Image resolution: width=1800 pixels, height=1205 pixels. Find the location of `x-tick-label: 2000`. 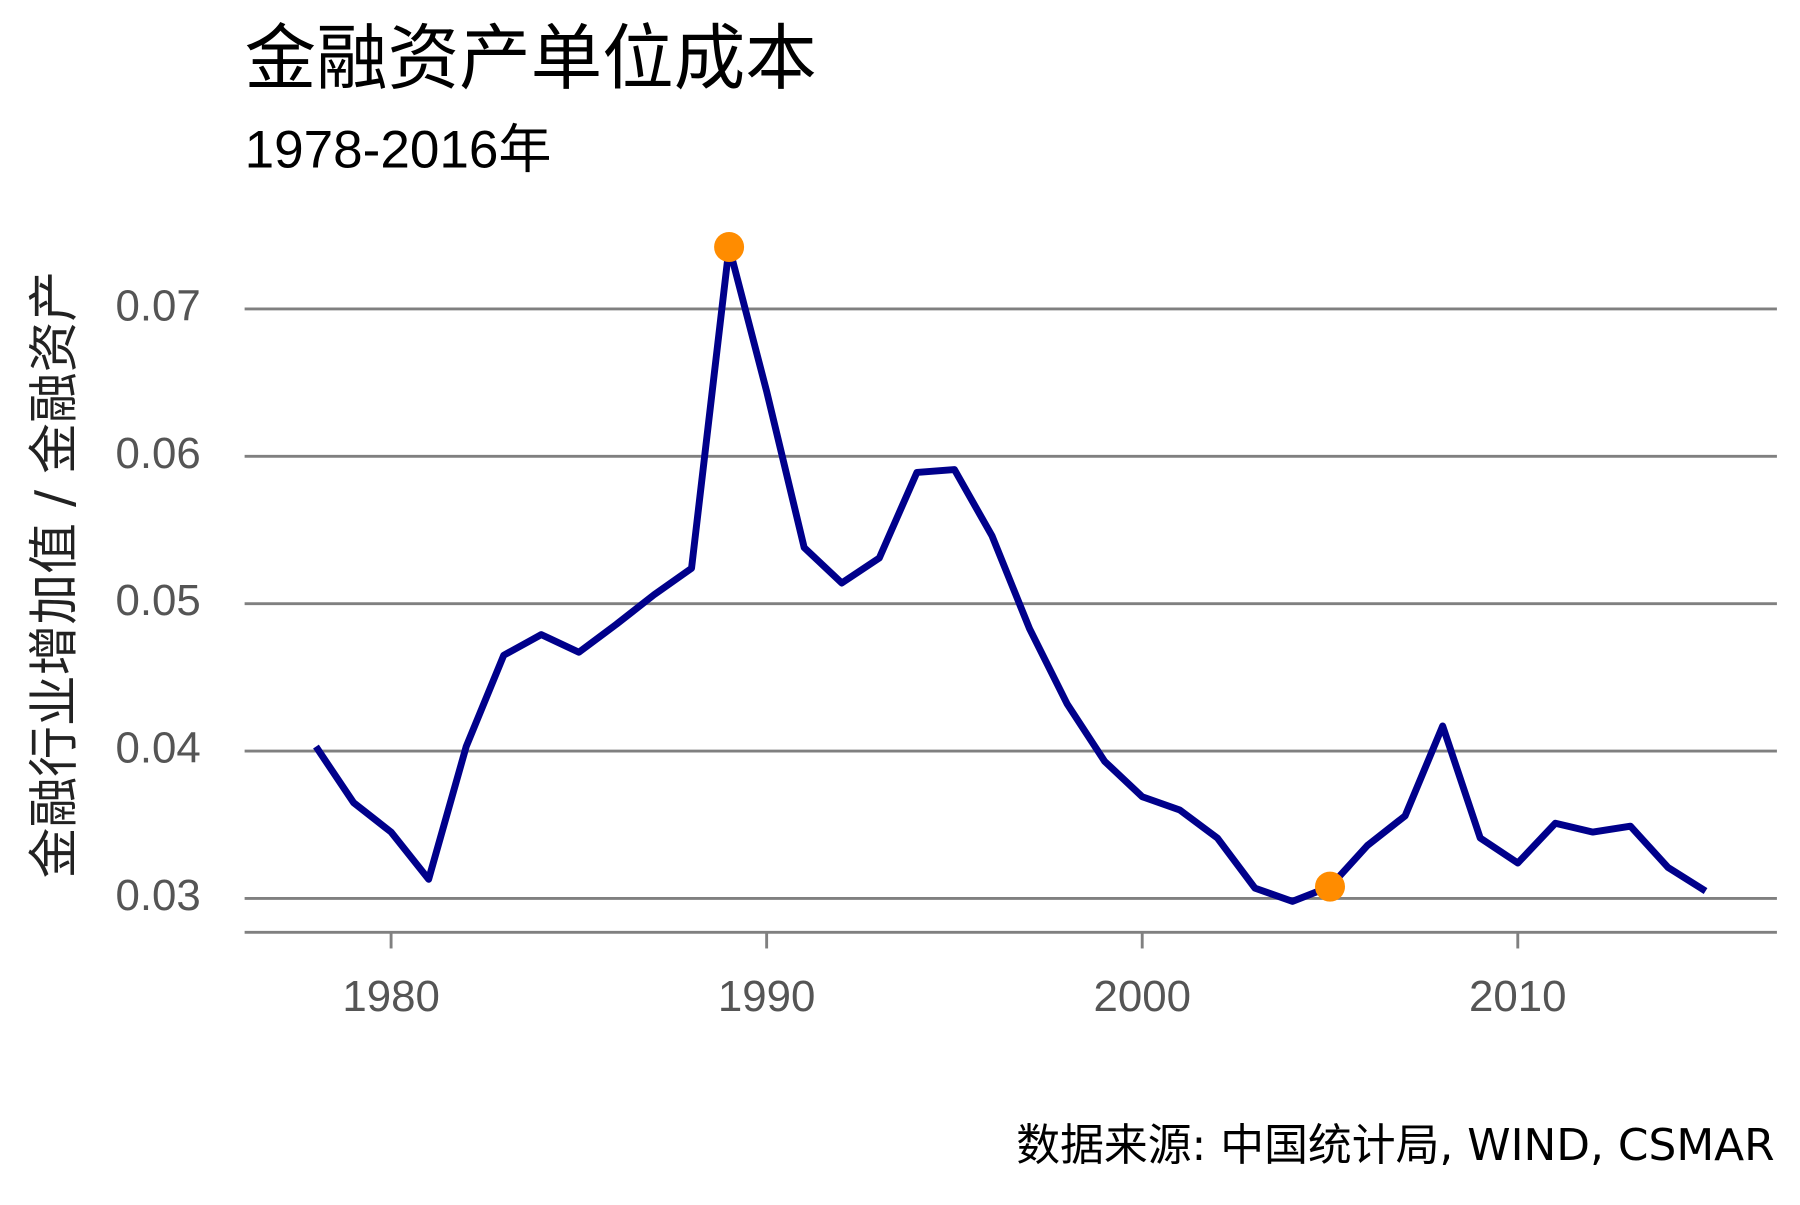

x-tick-label: 2000 is located at coordinates (1142, 996).